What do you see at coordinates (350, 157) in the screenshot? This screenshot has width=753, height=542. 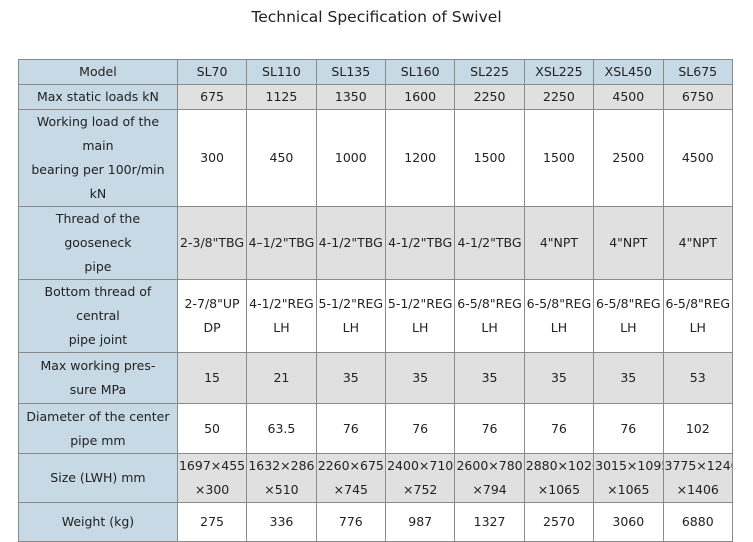 I see `cell-text-line: 1000` at bounding box center [350, 157].